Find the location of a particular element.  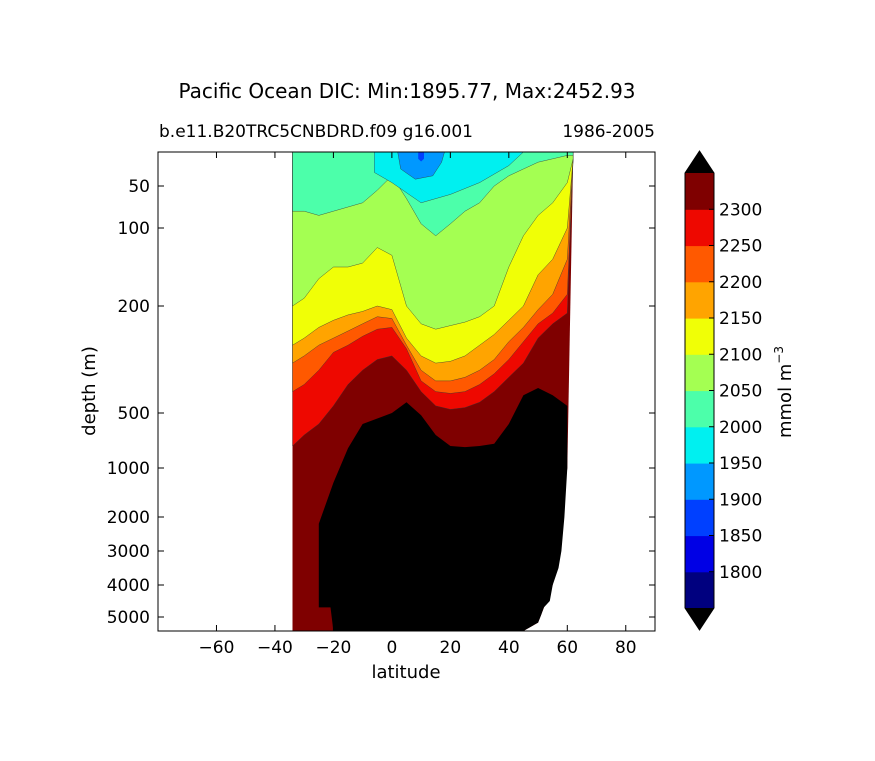

y-tick-label: 200 is located at coordinates (134, 307).